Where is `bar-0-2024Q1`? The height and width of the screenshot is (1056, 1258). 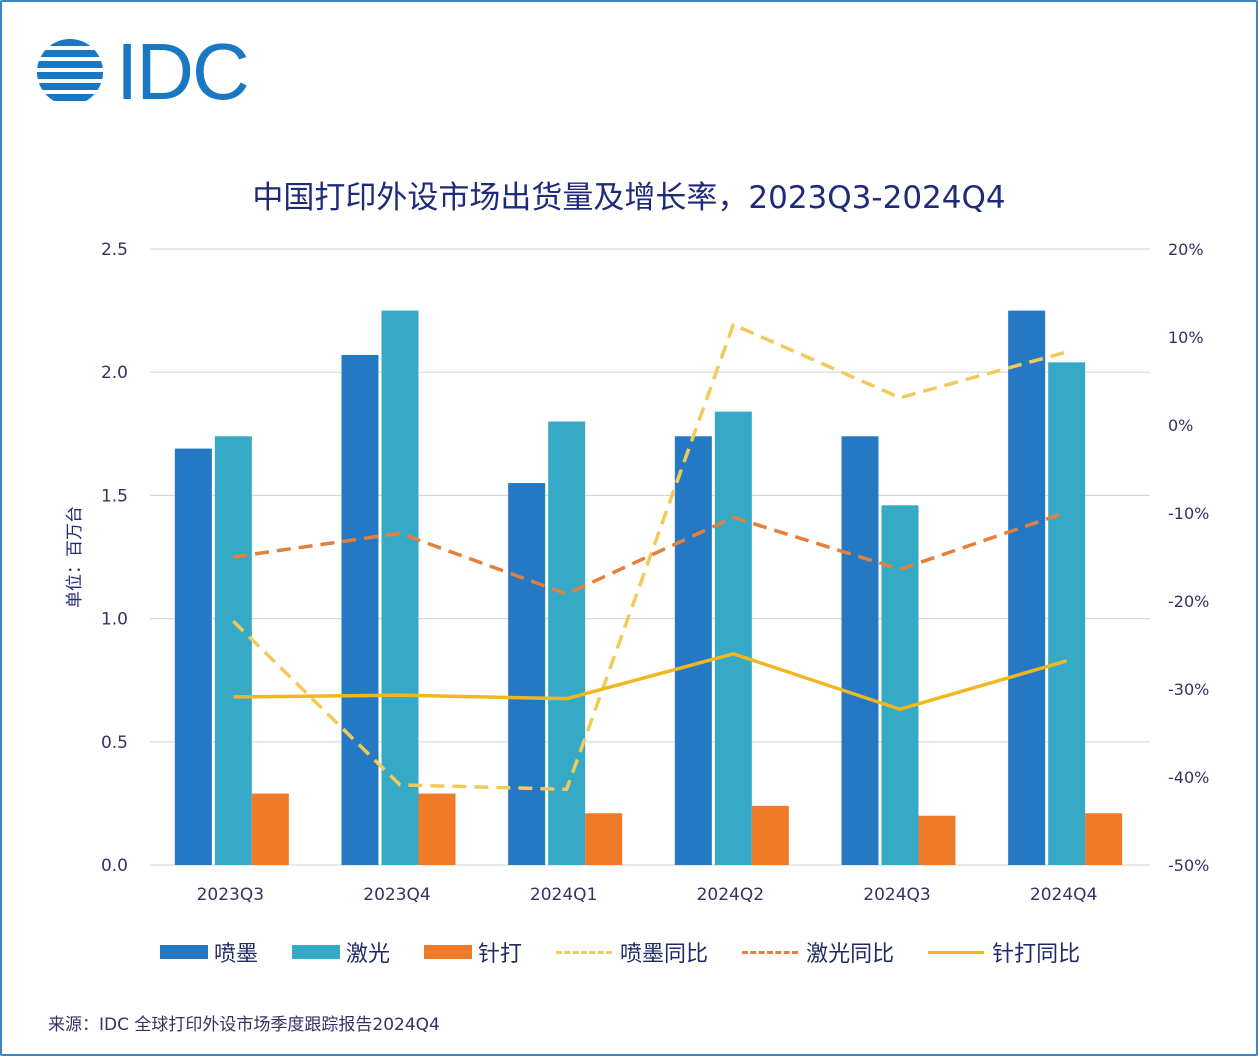
bar-0-2024Q1 is located at coordinates (527, 674).